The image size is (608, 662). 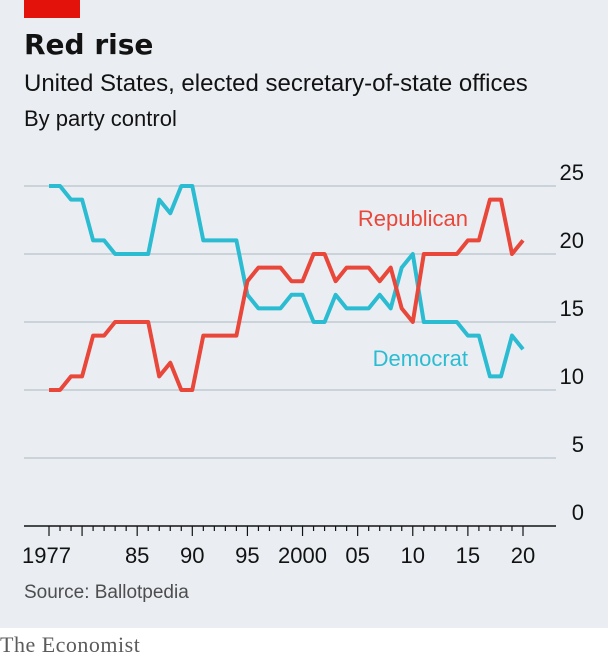 I want to click on x-tick-label-1977: 1977, so click(x=46, y=555).